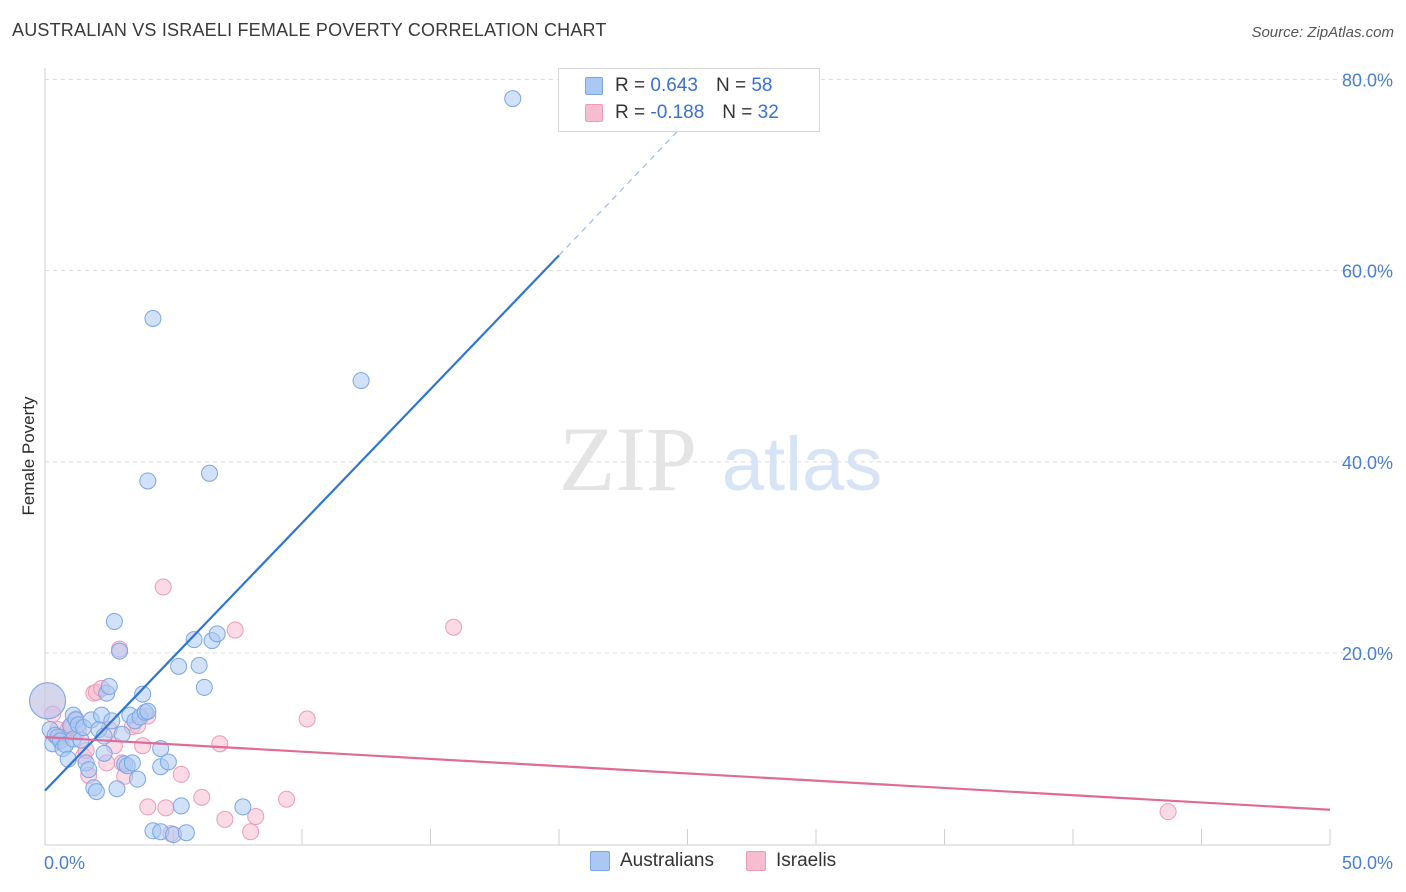 The width and height of the screenshot is (1406, 892). Describe the element at coordinates (1322, 32) in the screenshot. I see `source-label: Source: ZipAtlas.com` at that location.